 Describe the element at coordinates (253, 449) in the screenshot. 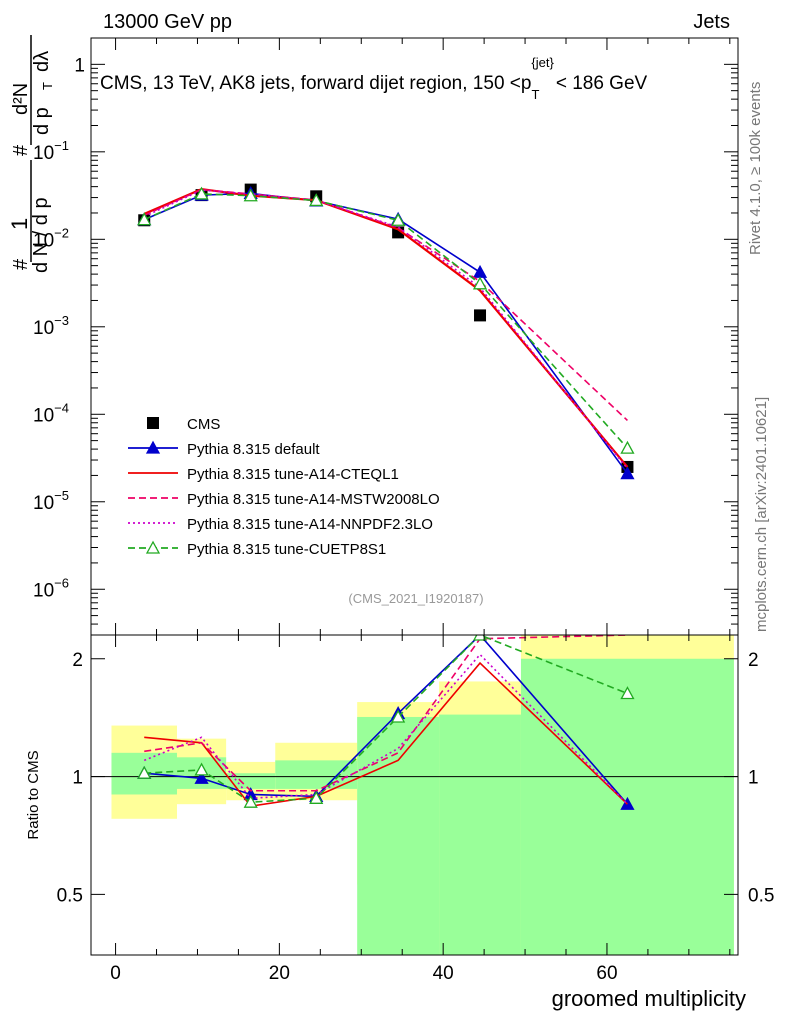

I see `legend-label: Pythia 8.315 default` at that location.